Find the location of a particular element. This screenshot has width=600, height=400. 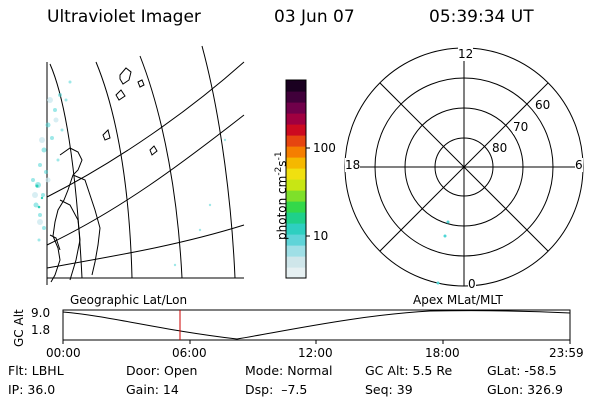

param-dsp: Dsp: –7.5 is located at coordinates (276, 389).